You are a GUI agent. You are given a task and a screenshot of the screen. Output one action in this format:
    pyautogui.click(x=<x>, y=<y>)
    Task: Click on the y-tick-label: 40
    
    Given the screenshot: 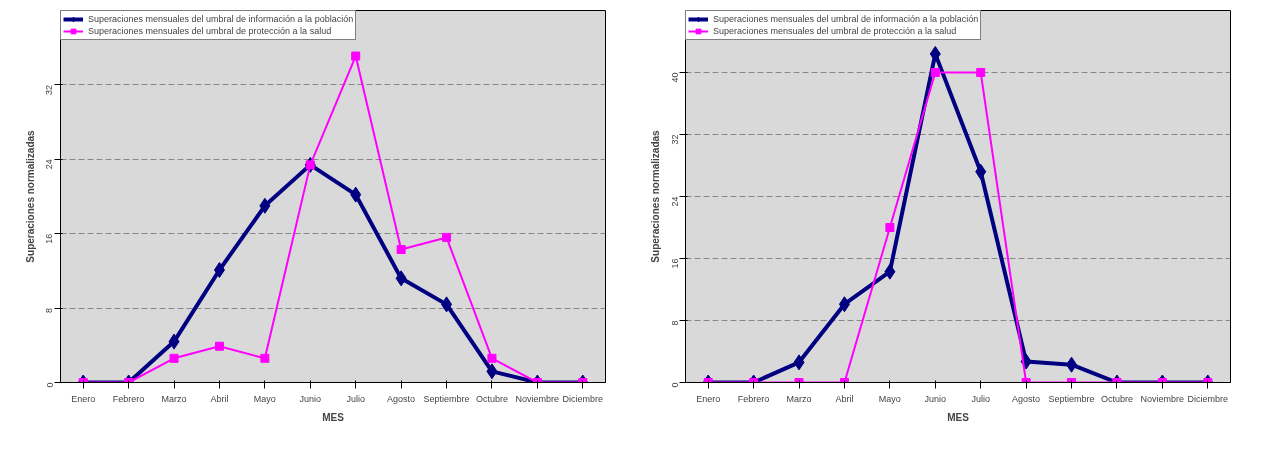 What is the action you would take?
    pyautogui.click(x=674, y=77)
    